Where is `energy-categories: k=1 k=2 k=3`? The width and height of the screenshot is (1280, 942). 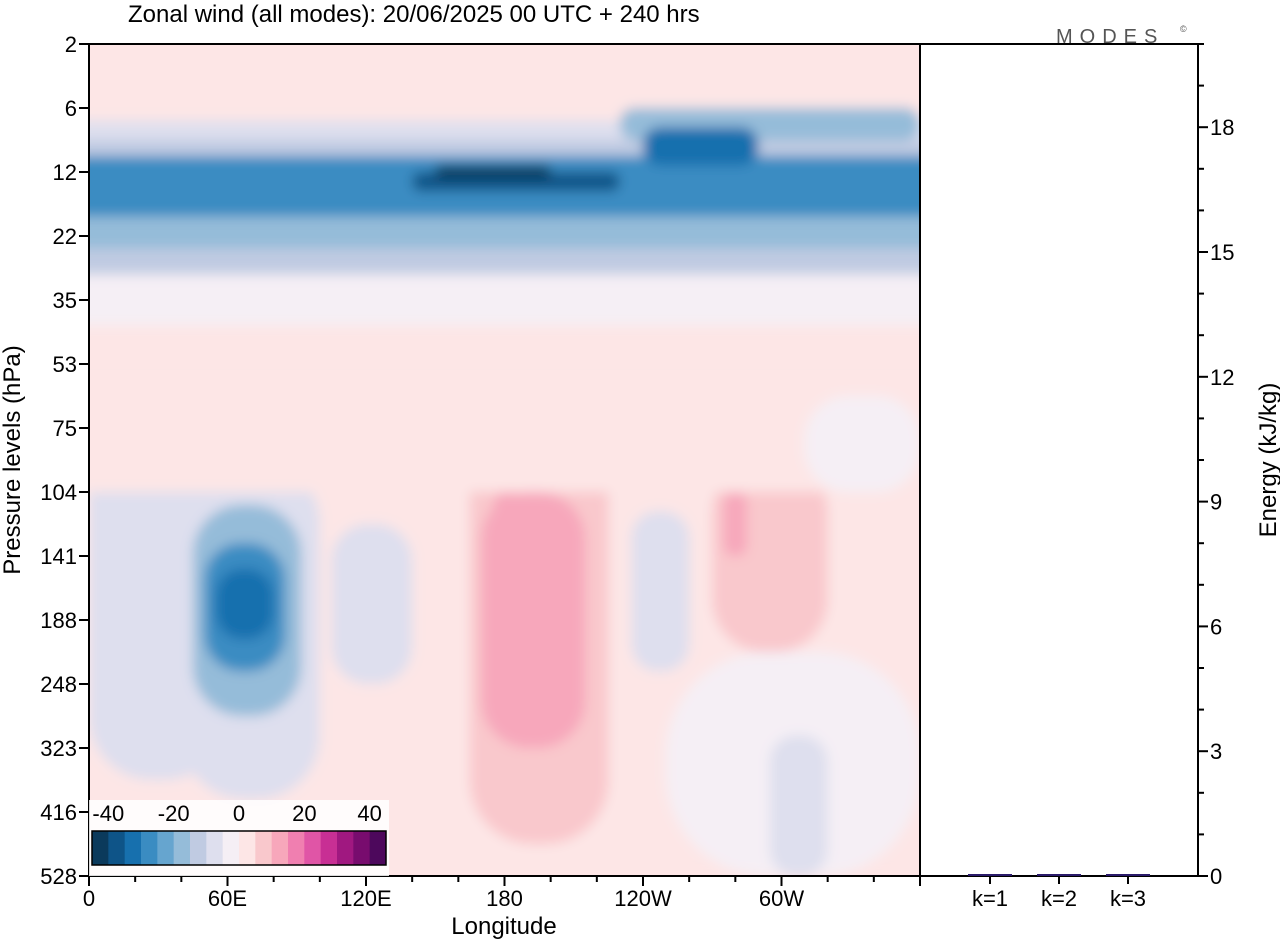
energy-categories: k=1 k=2 k=3 is located at coordinates (1059, 893).